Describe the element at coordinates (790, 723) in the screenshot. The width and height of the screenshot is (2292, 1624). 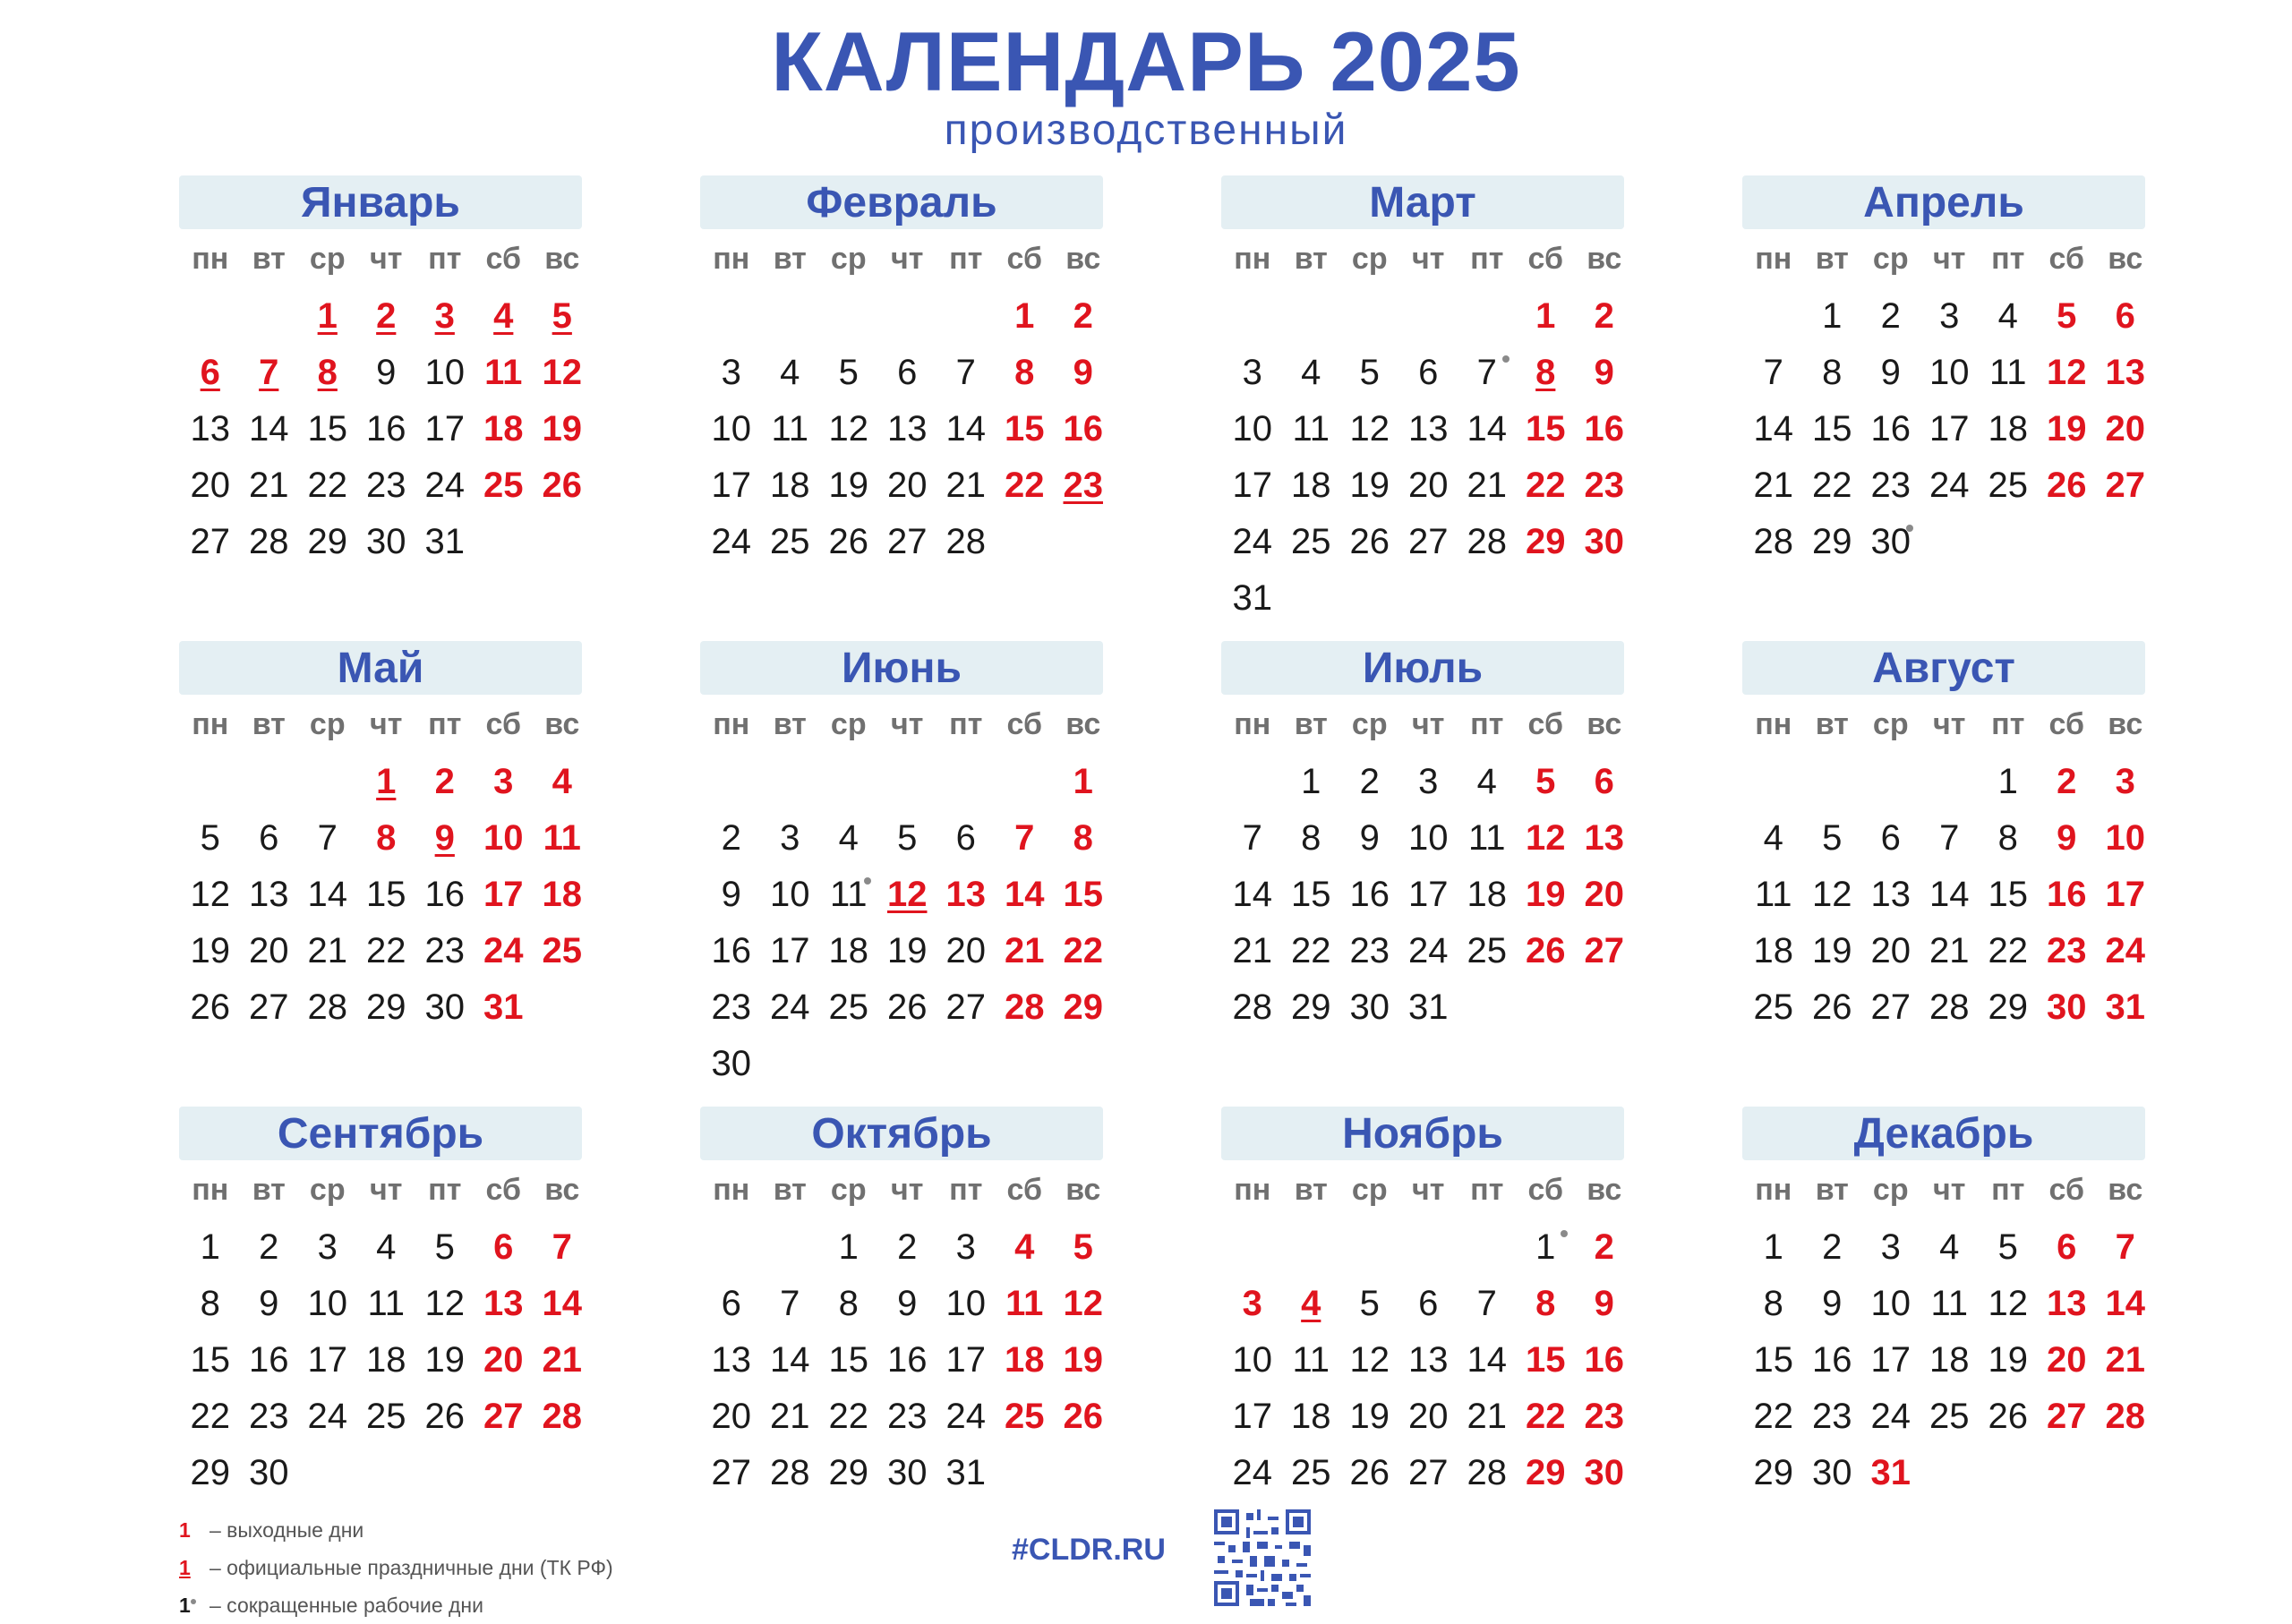
I see `weekday-label: вт` at that location.